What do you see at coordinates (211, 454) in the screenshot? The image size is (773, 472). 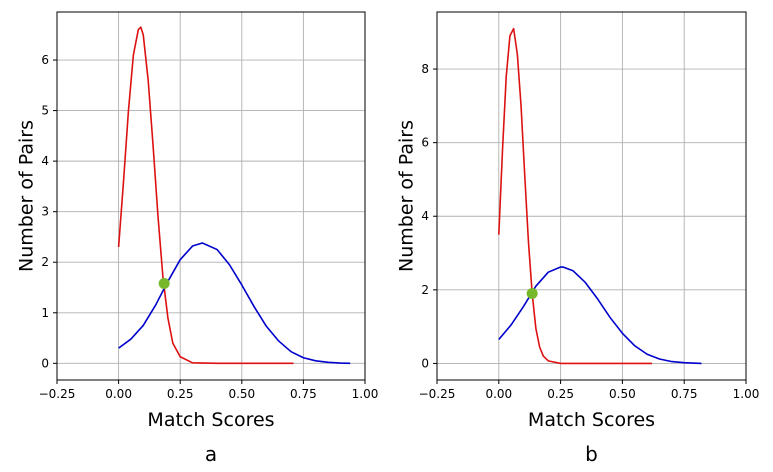 I see `panel-label: a` at bounding box center [211, 454].